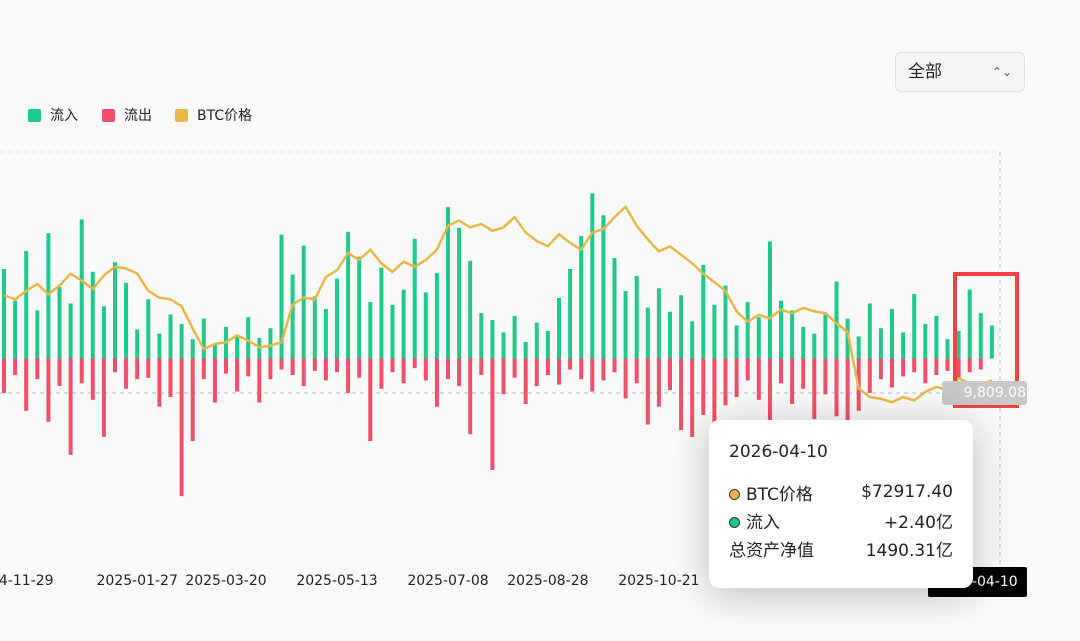 The width and height of the screenshot is (1080, 641). Describe the element at coordinates (1001, 72) in the screenshot. I see `dropdown-arrow: ⌃⌄` at that location.